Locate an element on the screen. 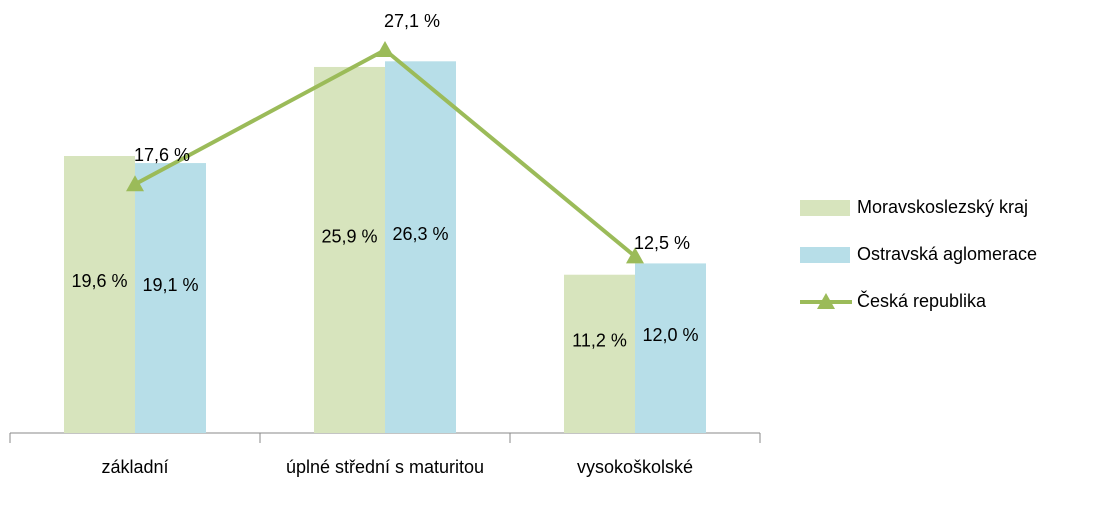 Image resolution: width=1098 pixels, height=510 pixels. data-label: 19,6 % is located at coordinates (99, 281).